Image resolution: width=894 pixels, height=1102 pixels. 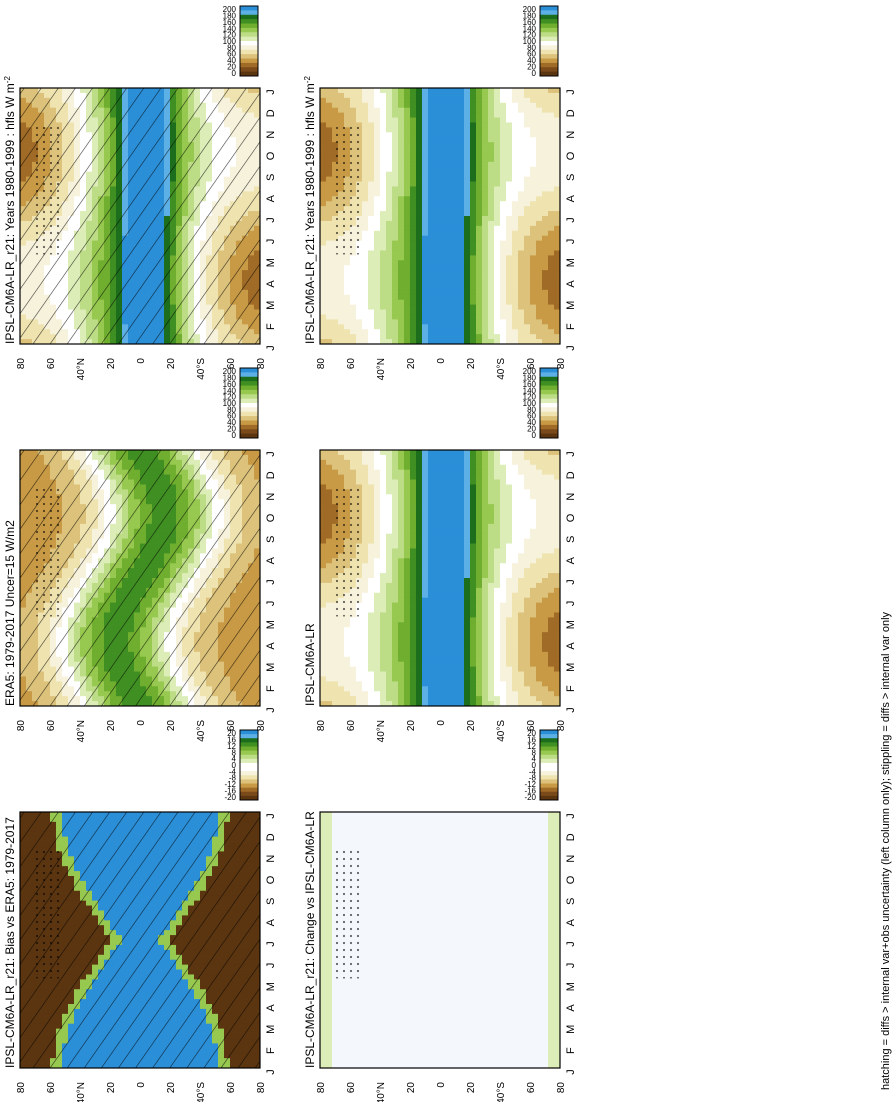 I want to click on colorbar-tick: 180, so click(x=230, y=16).